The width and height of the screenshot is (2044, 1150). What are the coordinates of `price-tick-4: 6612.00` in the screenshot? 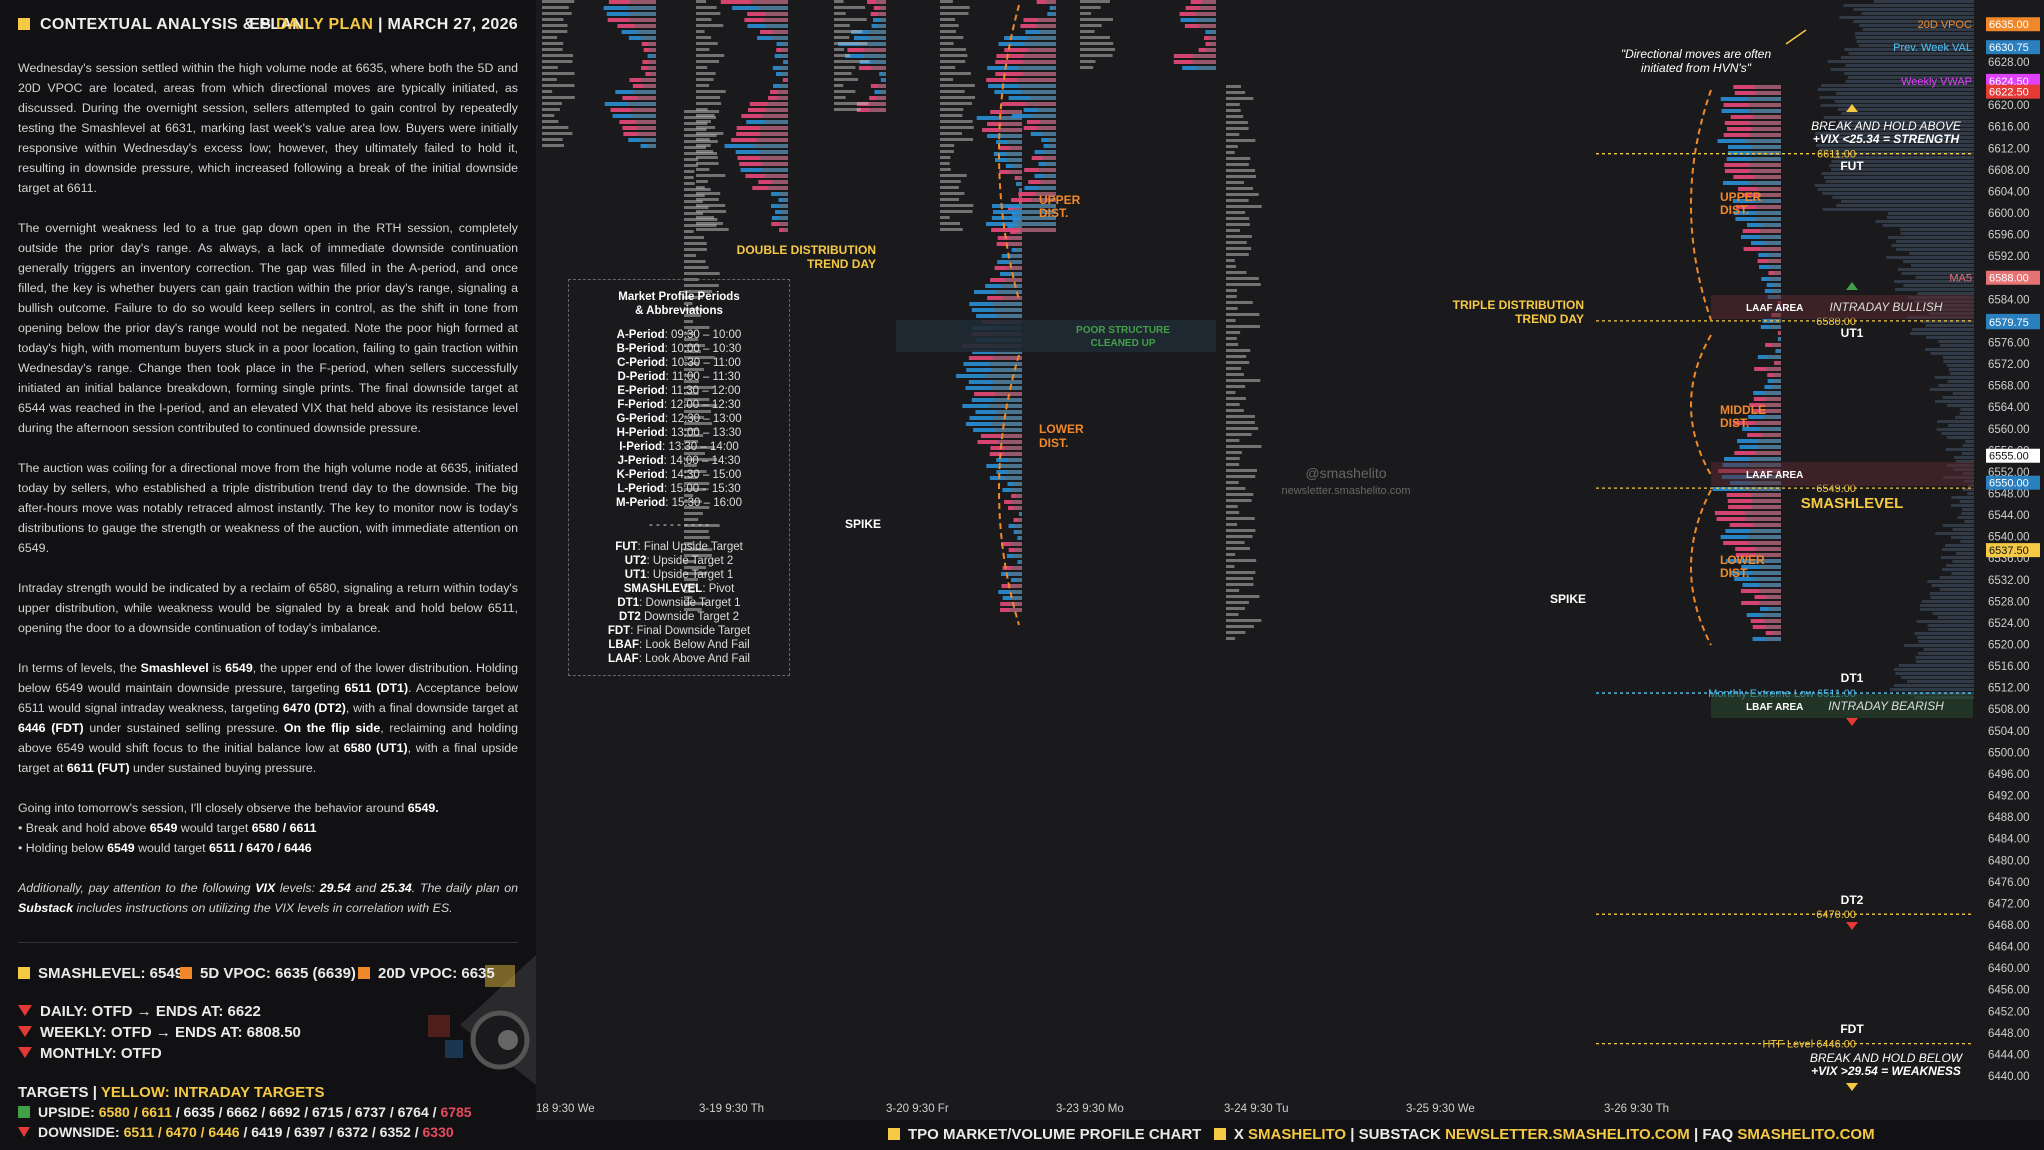 It's located at (2009, 149).